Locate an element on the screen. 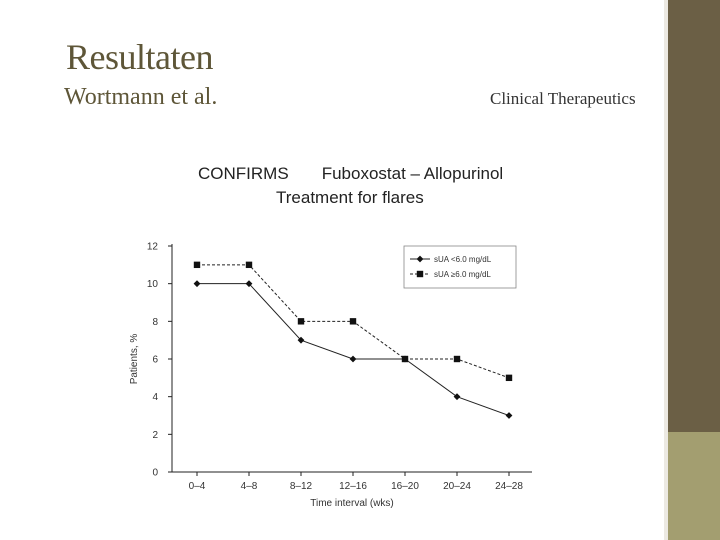 The height and width of the screenshot is (540, 720). x-tick-label: 0–4 is located at coordinates (197, 486).